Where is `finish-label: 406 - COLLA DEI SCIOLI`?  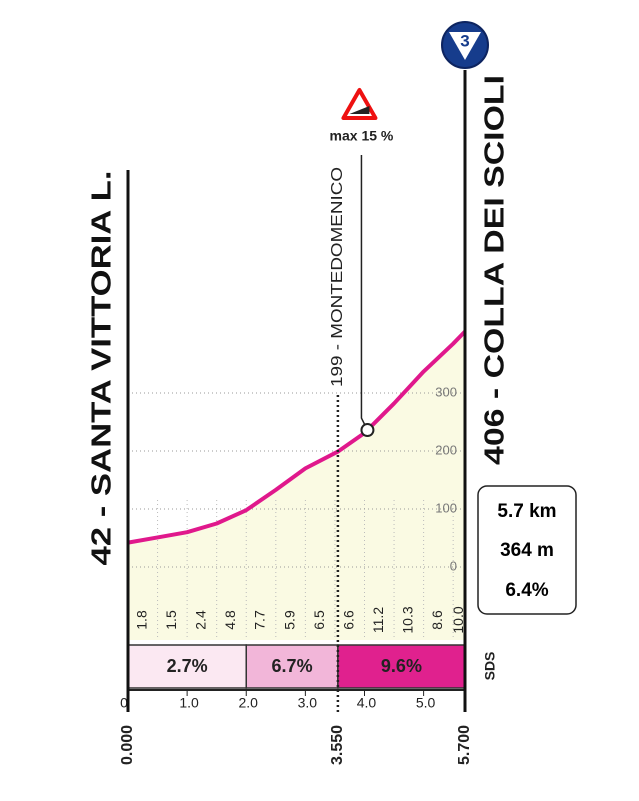
finish-label: 406 - COLLA DEI SCIOLI is located at coordinates (493, 270).